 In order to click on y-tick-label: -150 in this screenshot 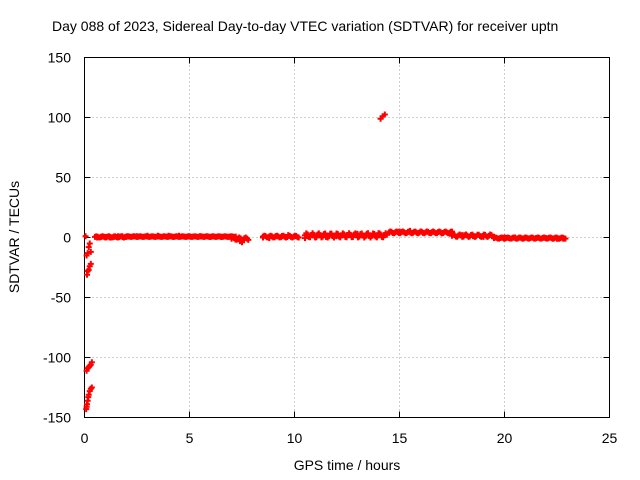, I will do `click(57, 418)`.